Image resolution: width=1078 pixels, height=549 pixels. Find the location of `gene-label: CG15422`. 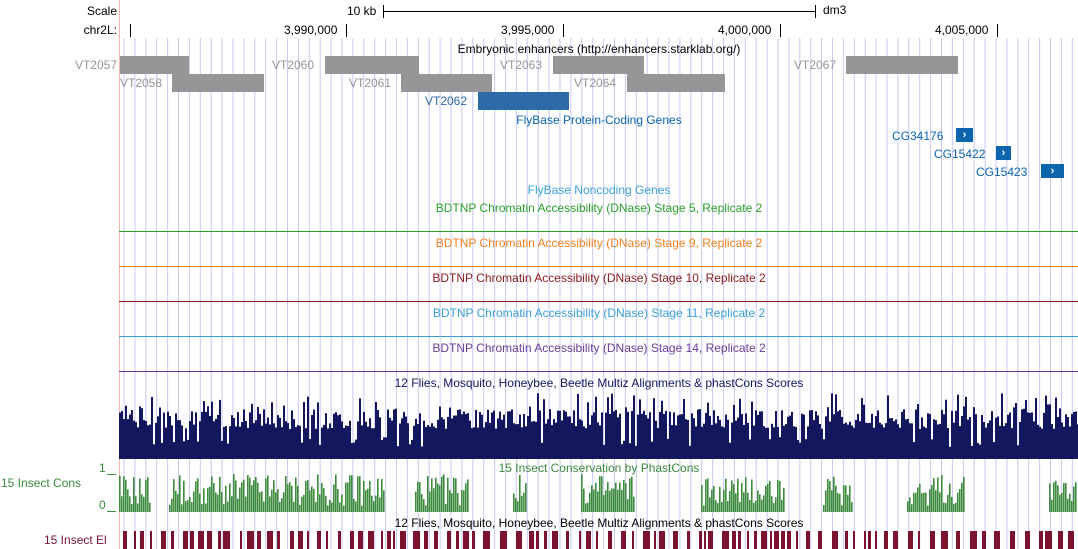

gene-label: CG15422 is located at coordinates (960, 154).